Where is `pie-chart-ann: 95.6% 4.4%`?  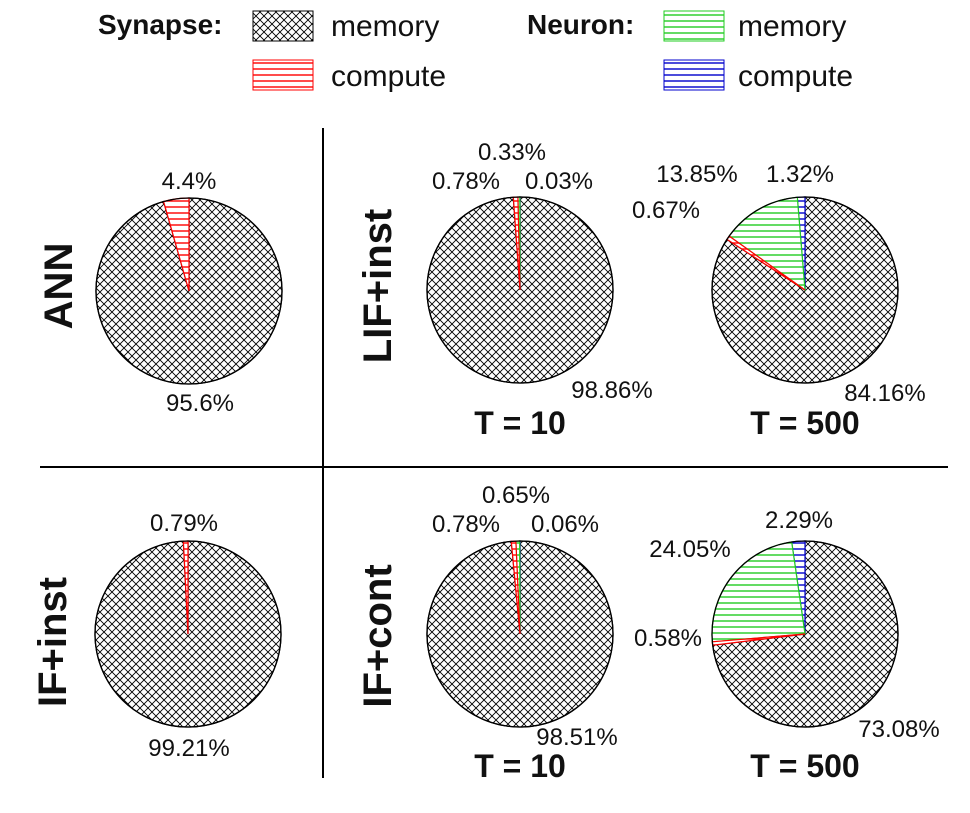
pie-chart-ann: 95.6% 4.4% is located at coordinates (189, 292).